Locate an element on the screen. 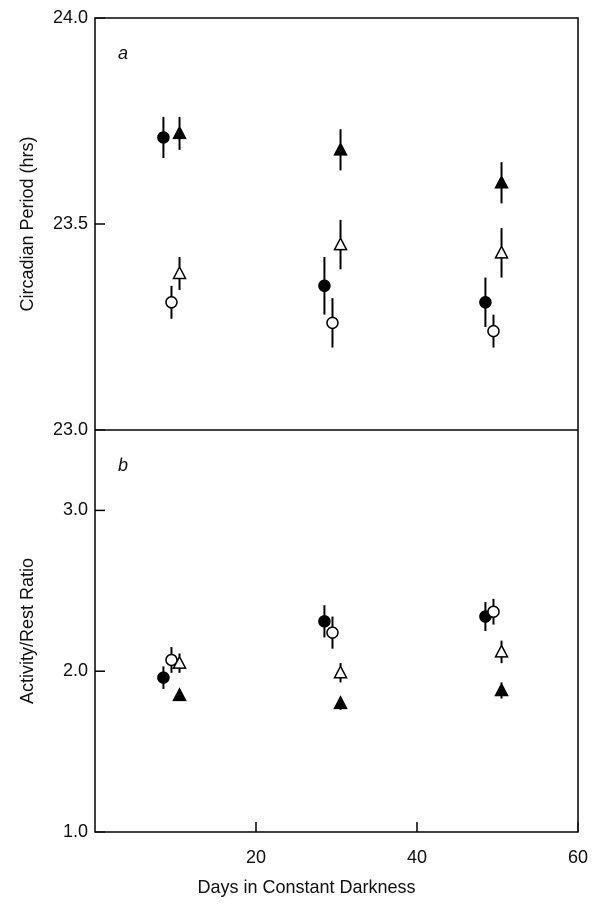 The height and width of the screenshot is (914, 602). x-axis-label: Days in Constant Darkness is located at coordinates (306, 887).